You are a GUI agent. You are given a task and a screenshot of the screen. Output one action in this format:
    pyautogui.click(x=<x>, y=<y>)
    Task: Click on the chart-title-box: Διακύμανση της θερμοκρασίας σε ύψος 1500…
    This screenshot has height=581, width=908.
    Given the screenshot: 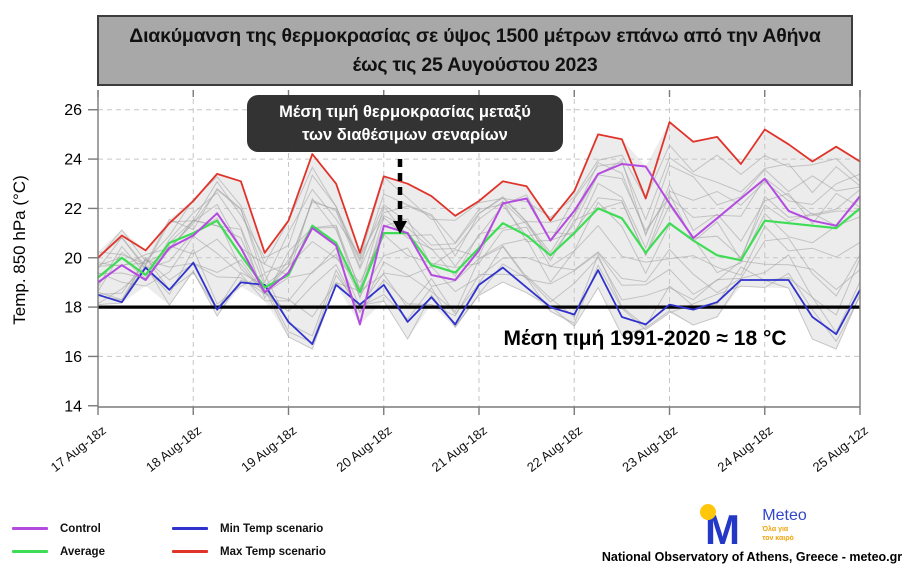 What is the action you would take?
    pyautogui.click(x=475, y=50)
    